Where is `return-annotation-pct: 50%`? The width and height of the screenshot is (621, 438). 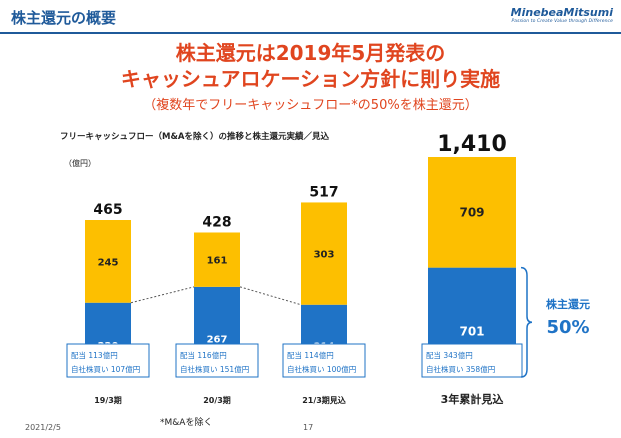
return-annotation-pct: 50% is located at coordinates (567, 327).